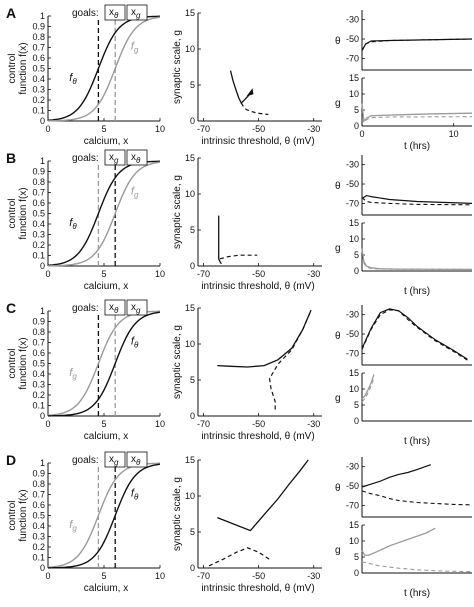 The image size is (474, 607). What do you see at coordinates (361, 134) in the screenshot?
I see `x-tick-label: 0` at bounding box center [361, 134].